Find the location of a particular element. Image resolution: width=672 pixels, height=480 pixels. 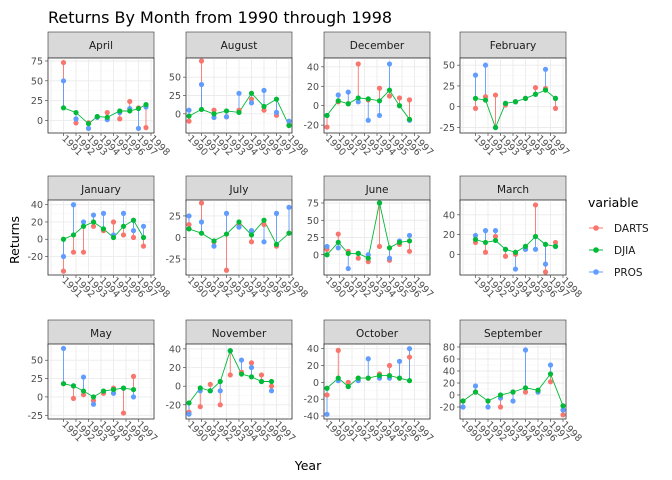

strip-label-march: March is located at coordinates (513, 190).